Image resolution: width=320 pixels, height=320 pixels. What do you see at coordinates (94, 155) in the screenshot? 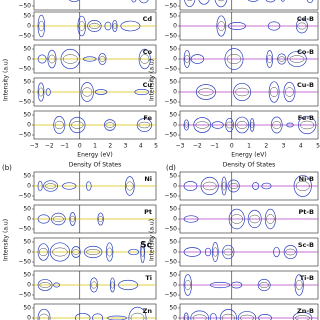
I see `x-axis-label: Energy (eV)` at bounding box center [94, 155].